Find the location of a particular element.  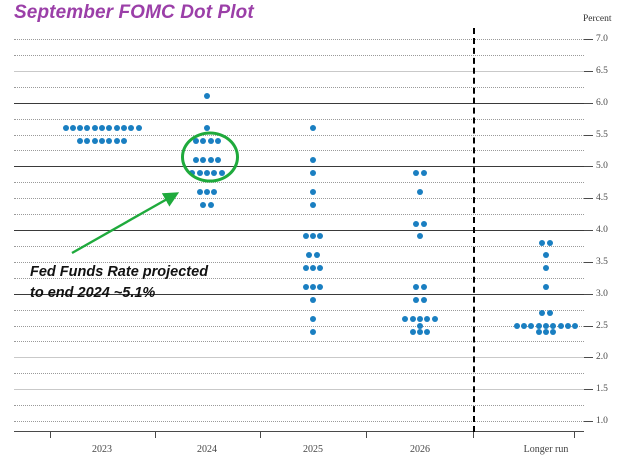

y-axis-tick-label: 1.5 is located at coordinates (602, 389).